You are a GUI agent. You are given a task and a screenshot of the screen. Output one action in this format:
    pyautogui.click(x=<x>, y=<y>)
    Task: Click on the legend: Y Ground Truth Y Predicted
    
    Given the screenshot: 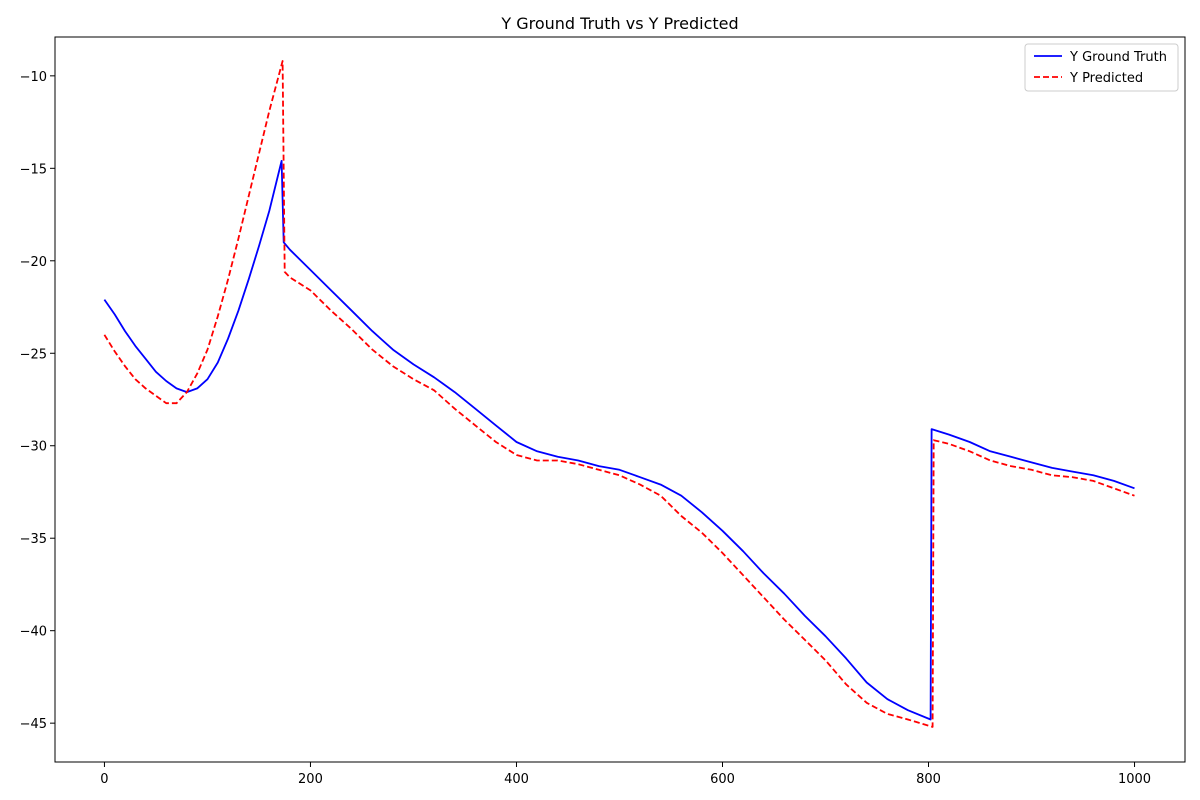 What is the action you would take?
    pyautogui.click(x=1101, y=67)
    